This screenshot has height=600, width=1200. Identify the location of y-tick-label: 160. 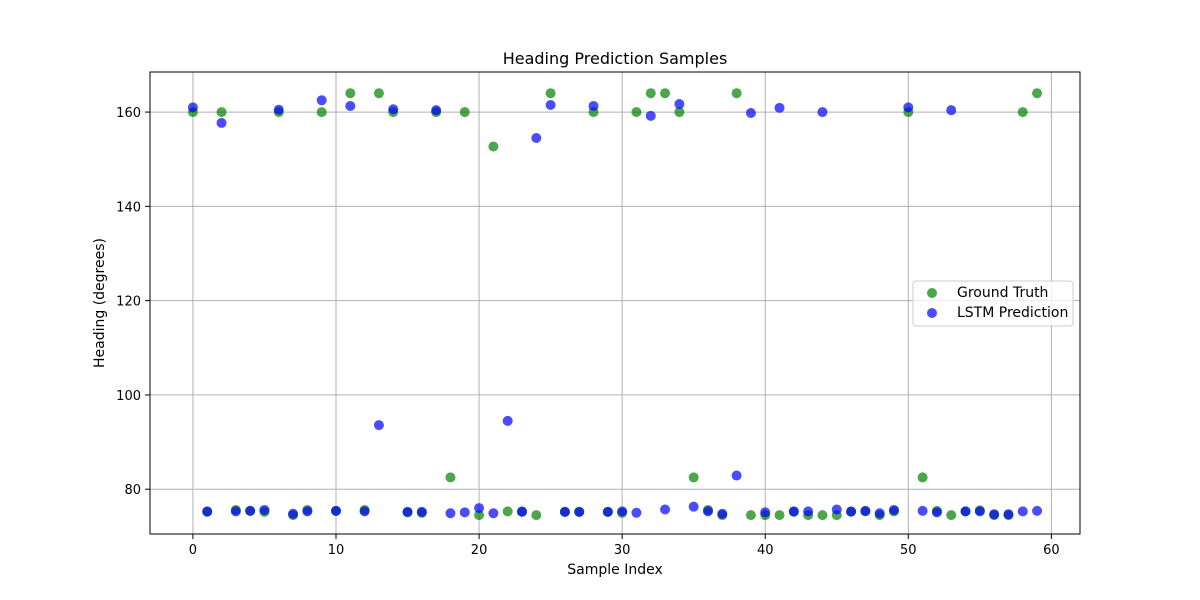
(128, 113).